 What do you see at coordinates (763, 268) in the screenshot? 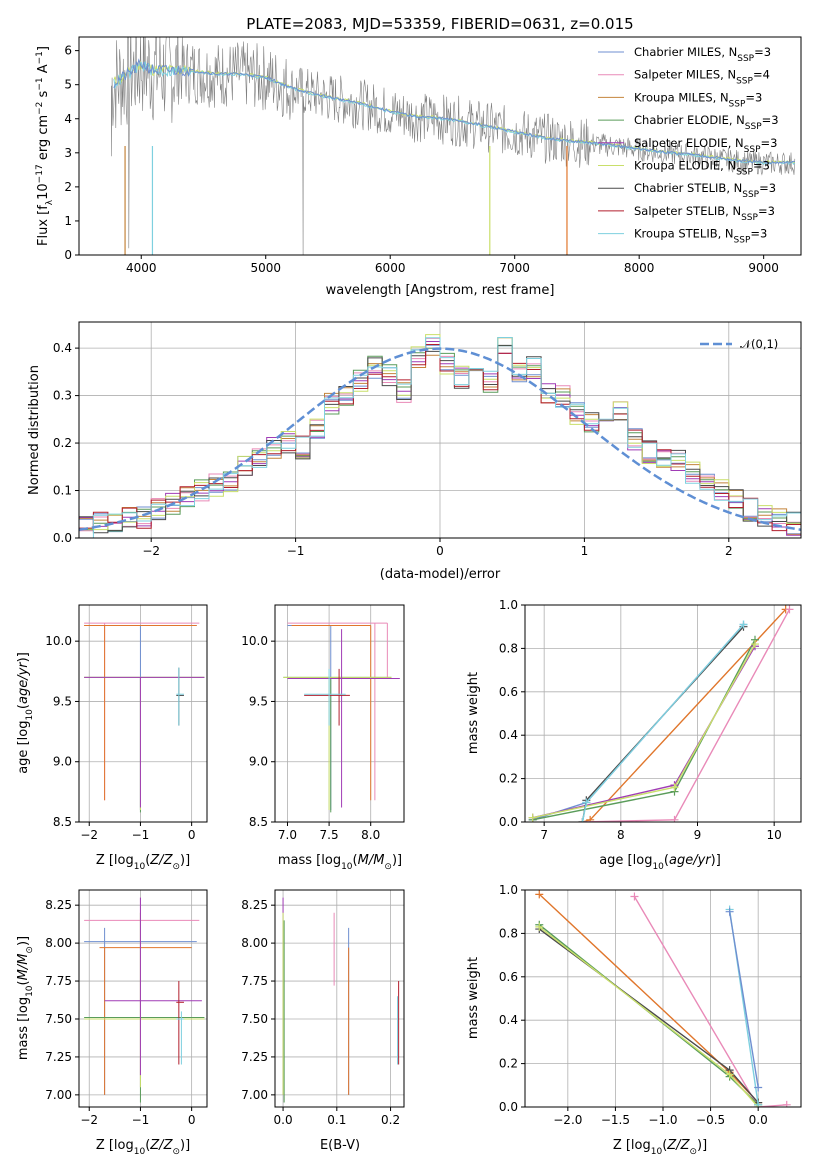
I see `x-tick-label: 9000` at bounding box center [763, 268].